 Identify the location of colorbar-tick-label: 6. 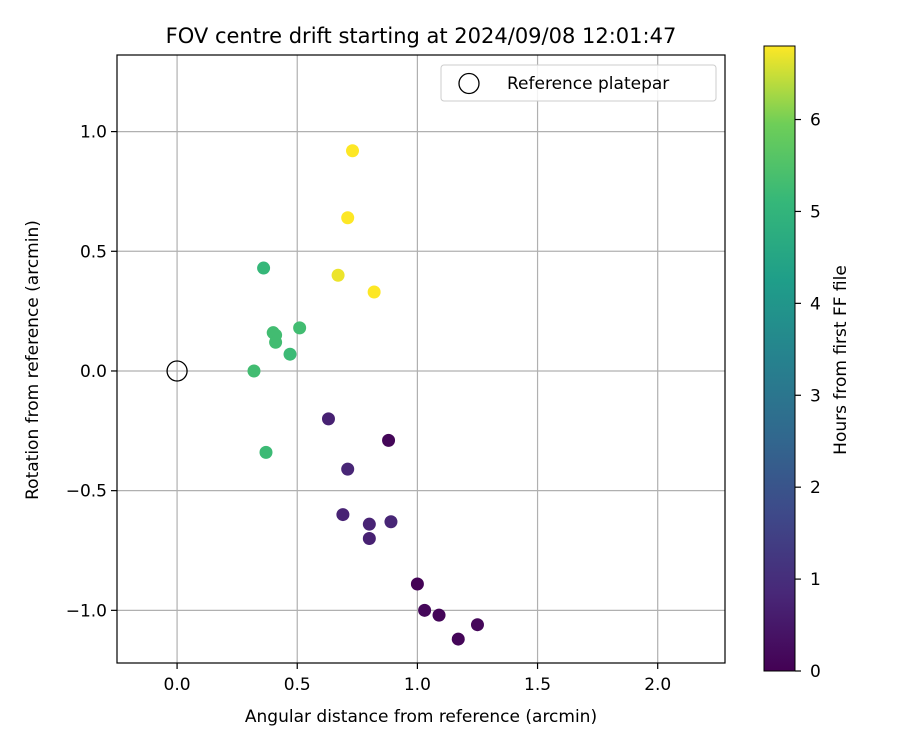
(815, 121).